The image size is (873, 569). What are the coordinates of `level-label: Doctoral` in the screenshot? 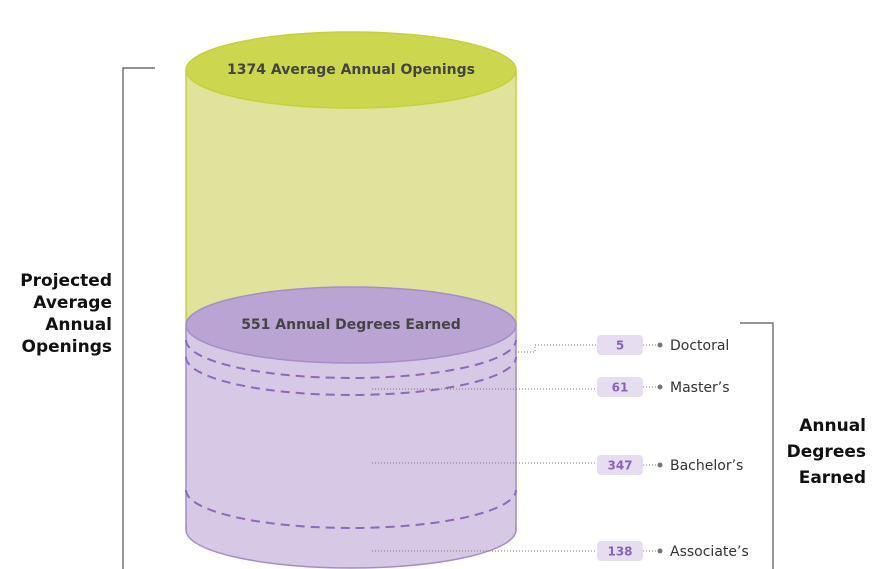 It's located at (699, 346).